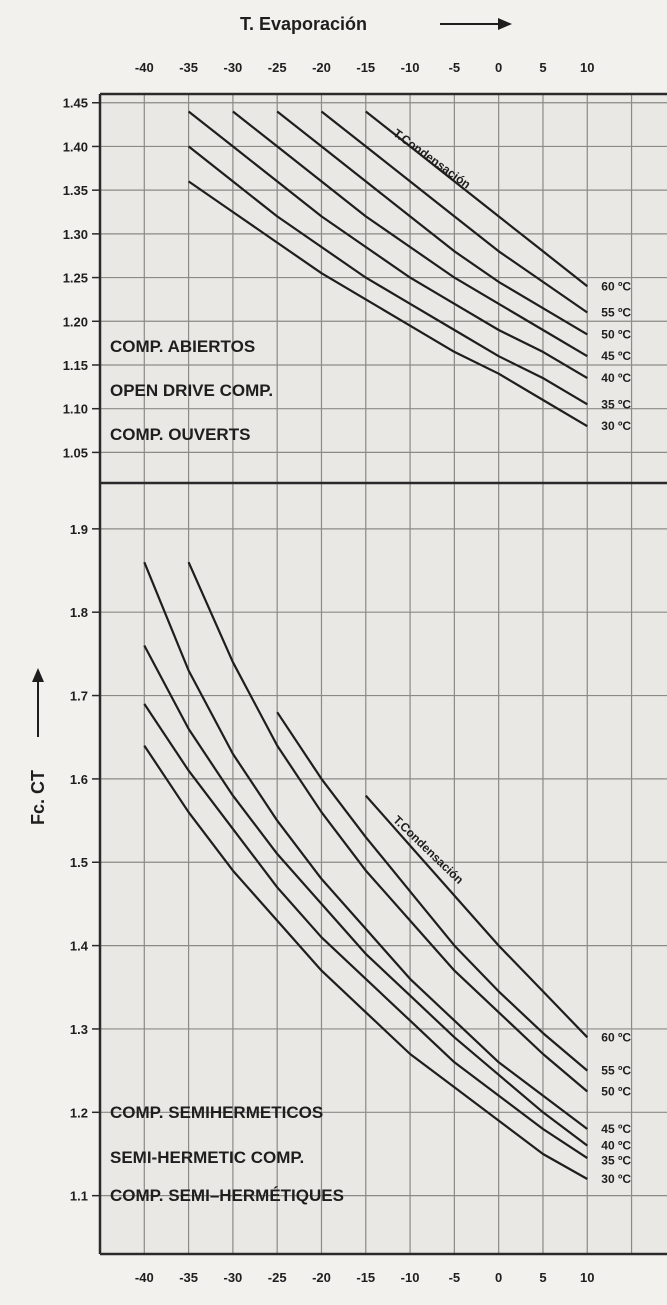 The height and width of the screenshot is (1305, 667). I want to click on top-x-tick-label-m25: -25, so click(277, 67).